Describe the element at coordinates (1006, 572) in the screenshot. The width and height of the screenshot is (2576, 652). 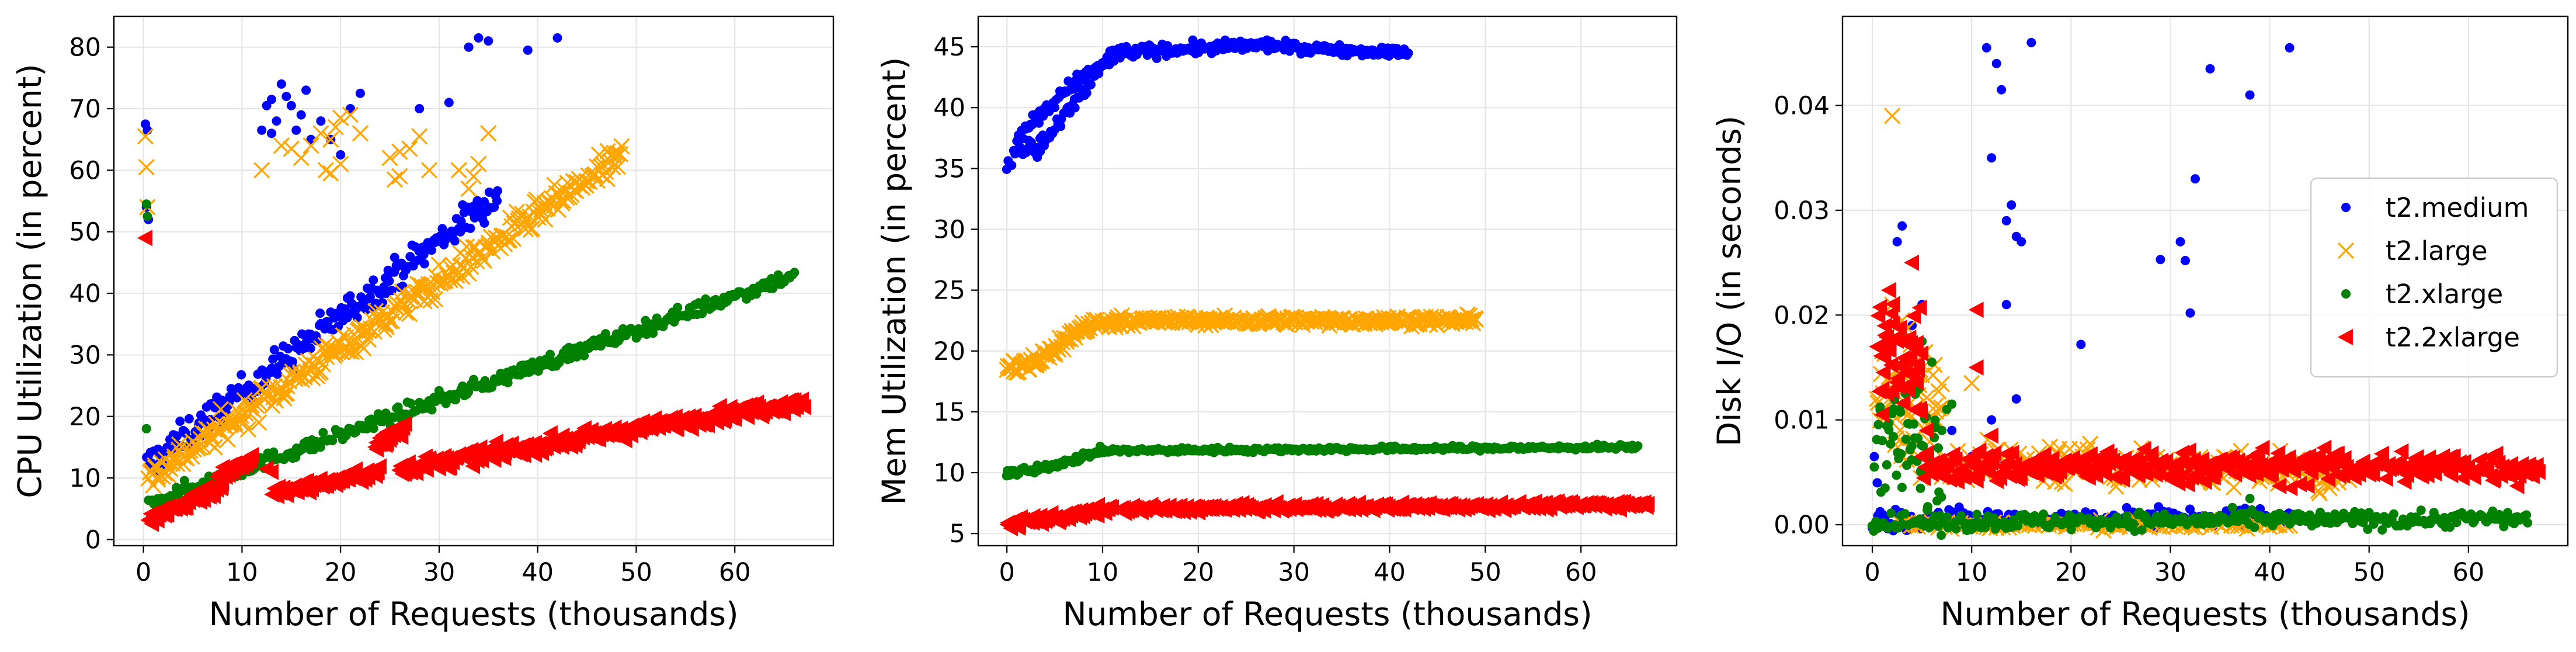
I see `x-tick-label: 0` at that location.